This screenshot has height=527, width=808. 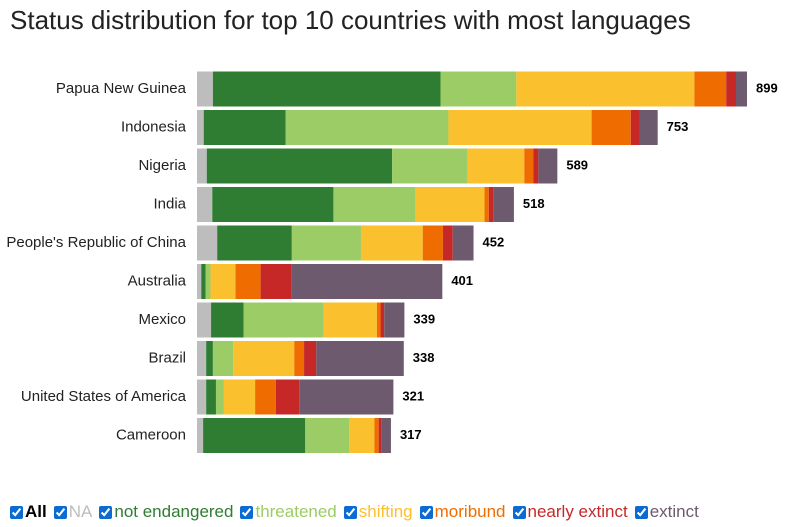 I want to click on y-tick-label: United States of America, so click(x=104, y=396).